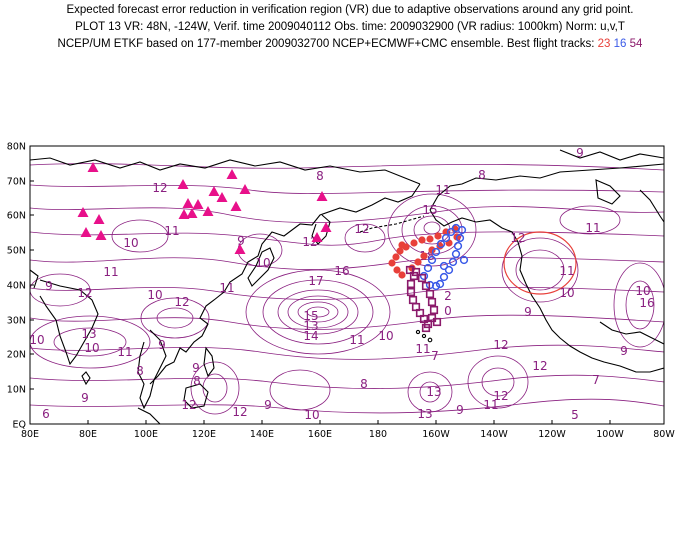 The image size is (700, 540). Describe the element at coordinates (596, 380) in the screenshot. I see `contour-label: 7` at that location.